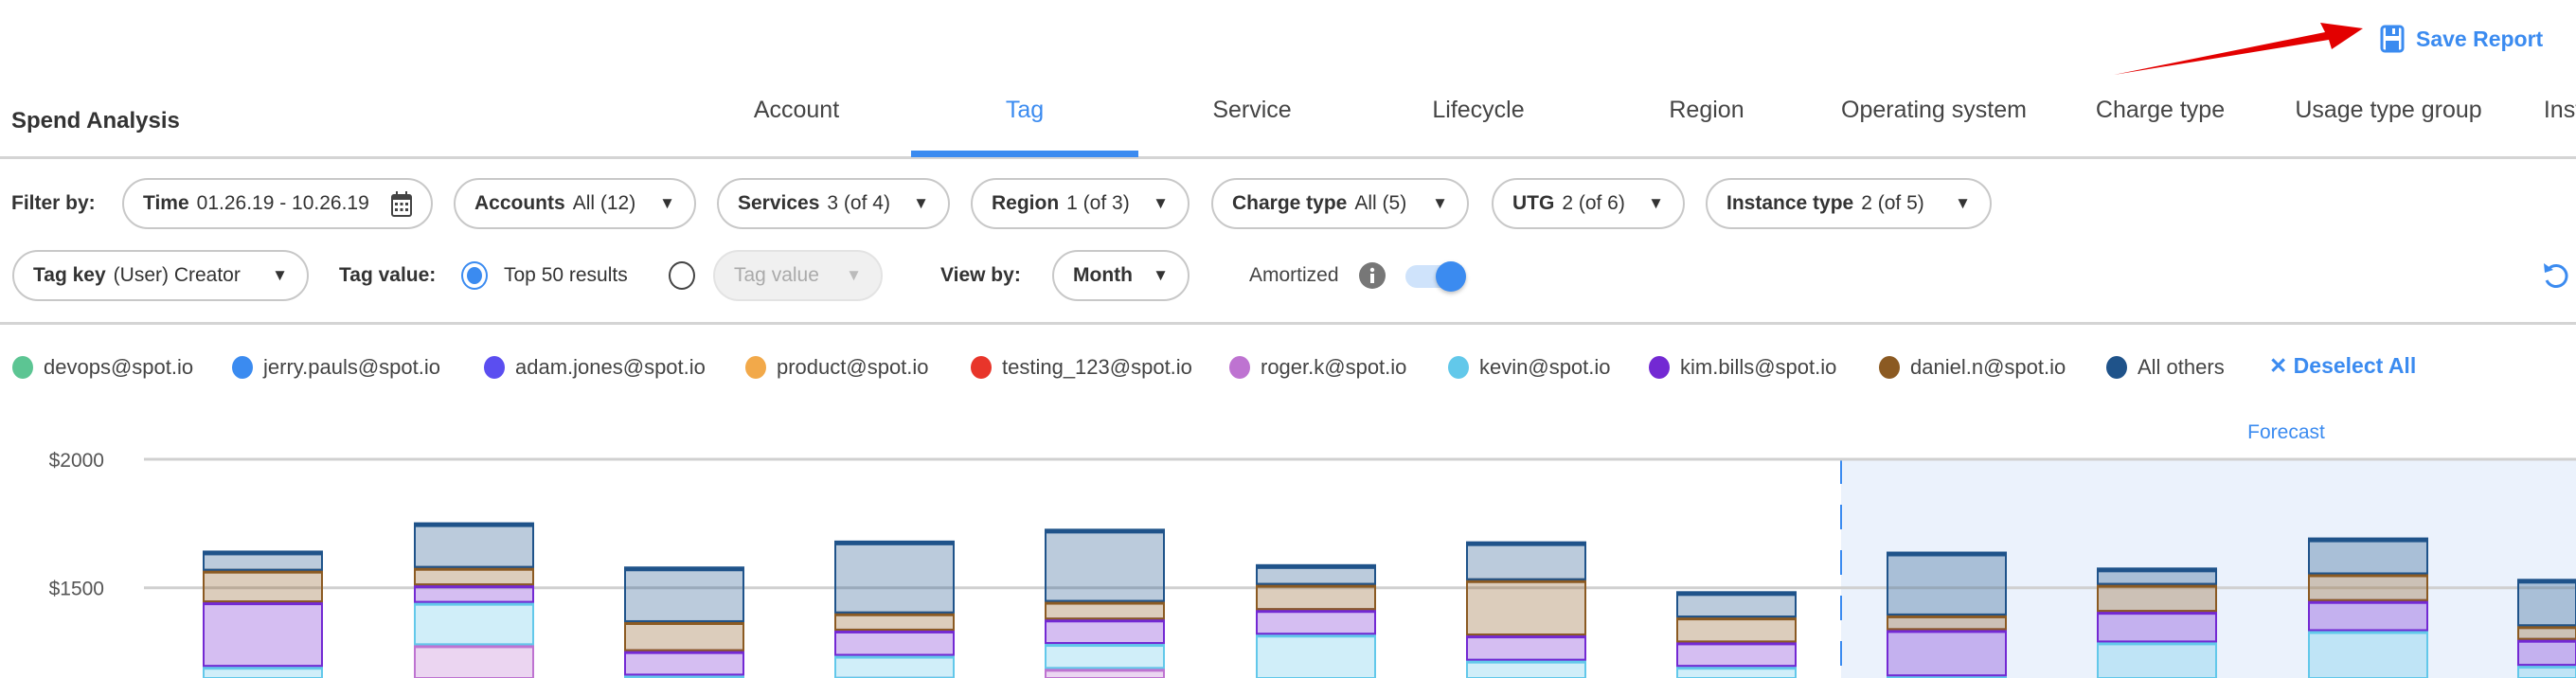 This screenshot has width=2576, height=678. Describe the element at coordinates (595, 367) in the screenshot. I see `legend-item: adam.jones@spot.io` at that location.